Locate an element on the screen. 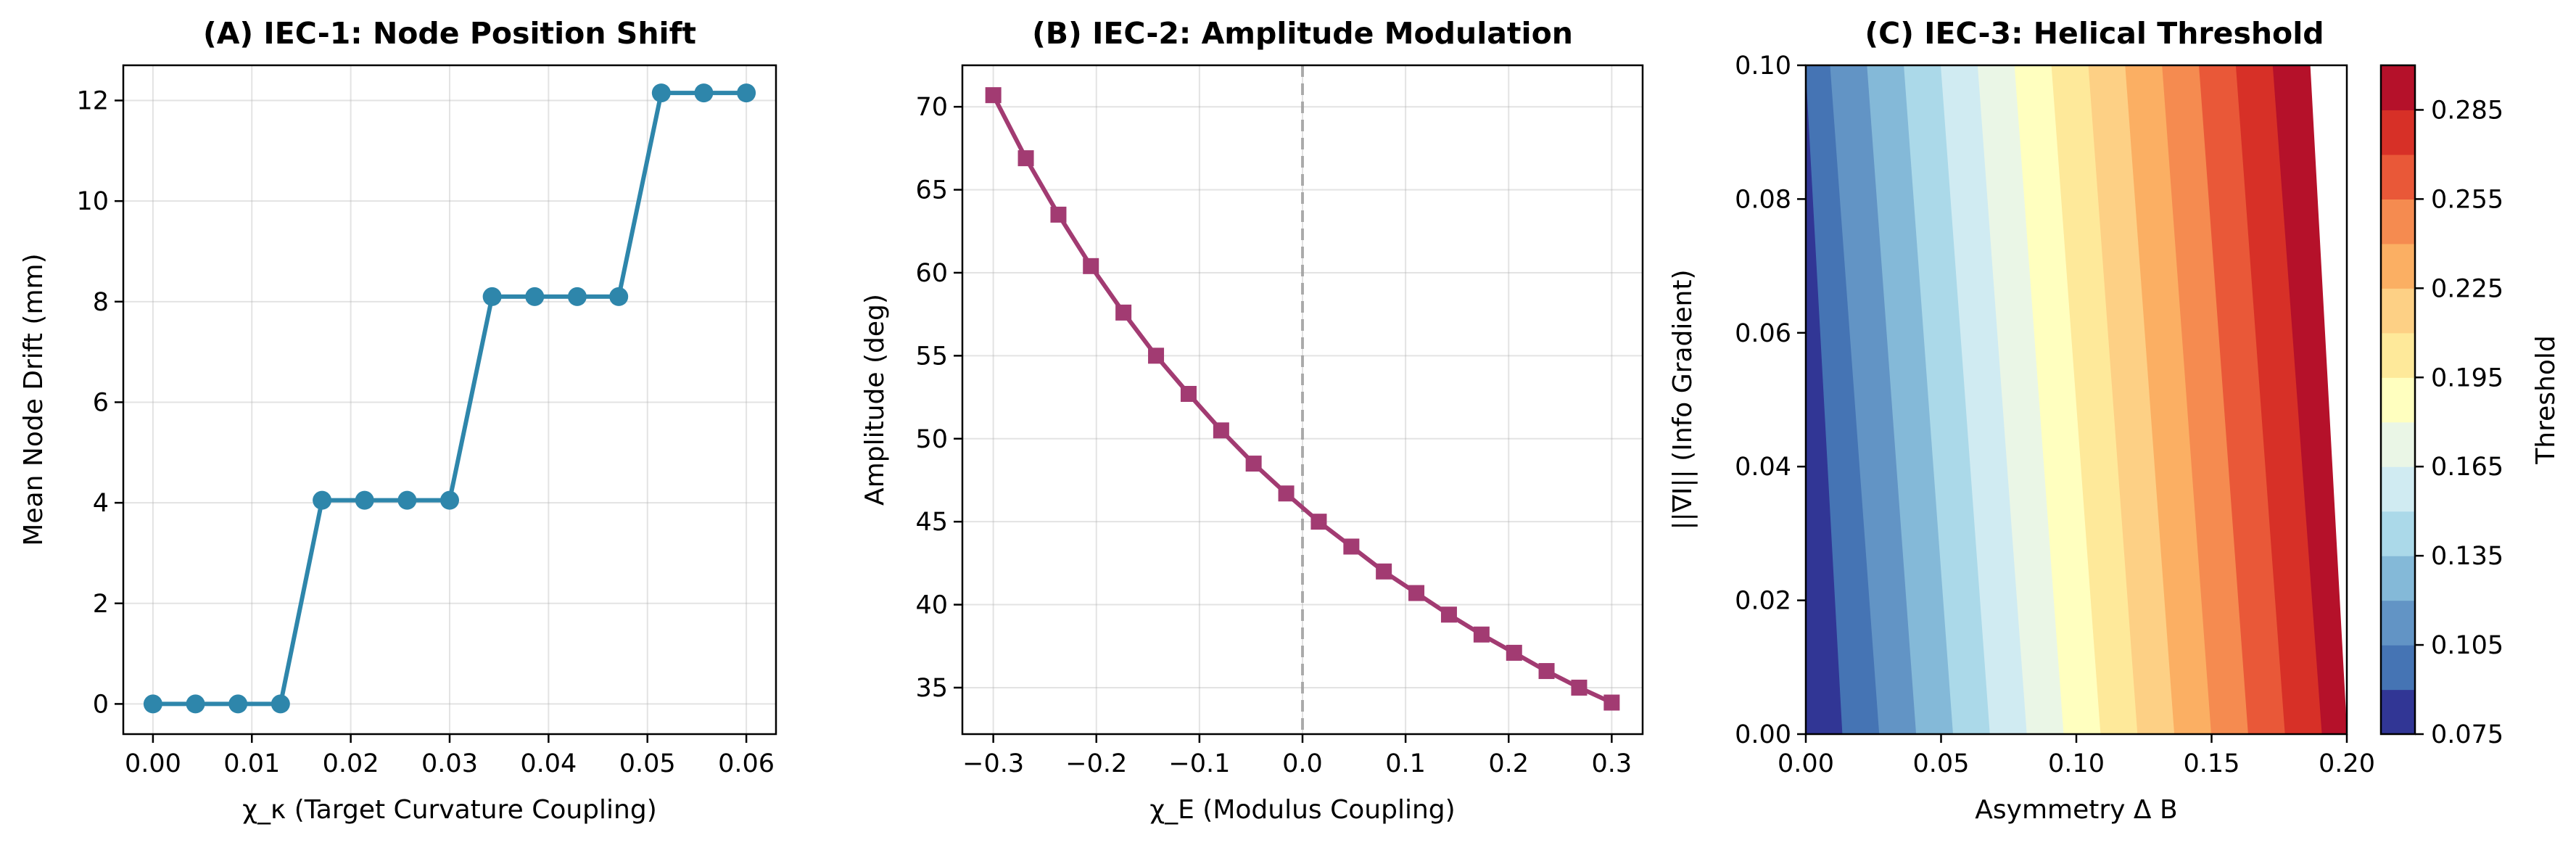 The height and width of the screenshot is (848, 2576). panel-c-title: (C) IEC-3: Helical Threshold is located at coordinates (2094, 33).